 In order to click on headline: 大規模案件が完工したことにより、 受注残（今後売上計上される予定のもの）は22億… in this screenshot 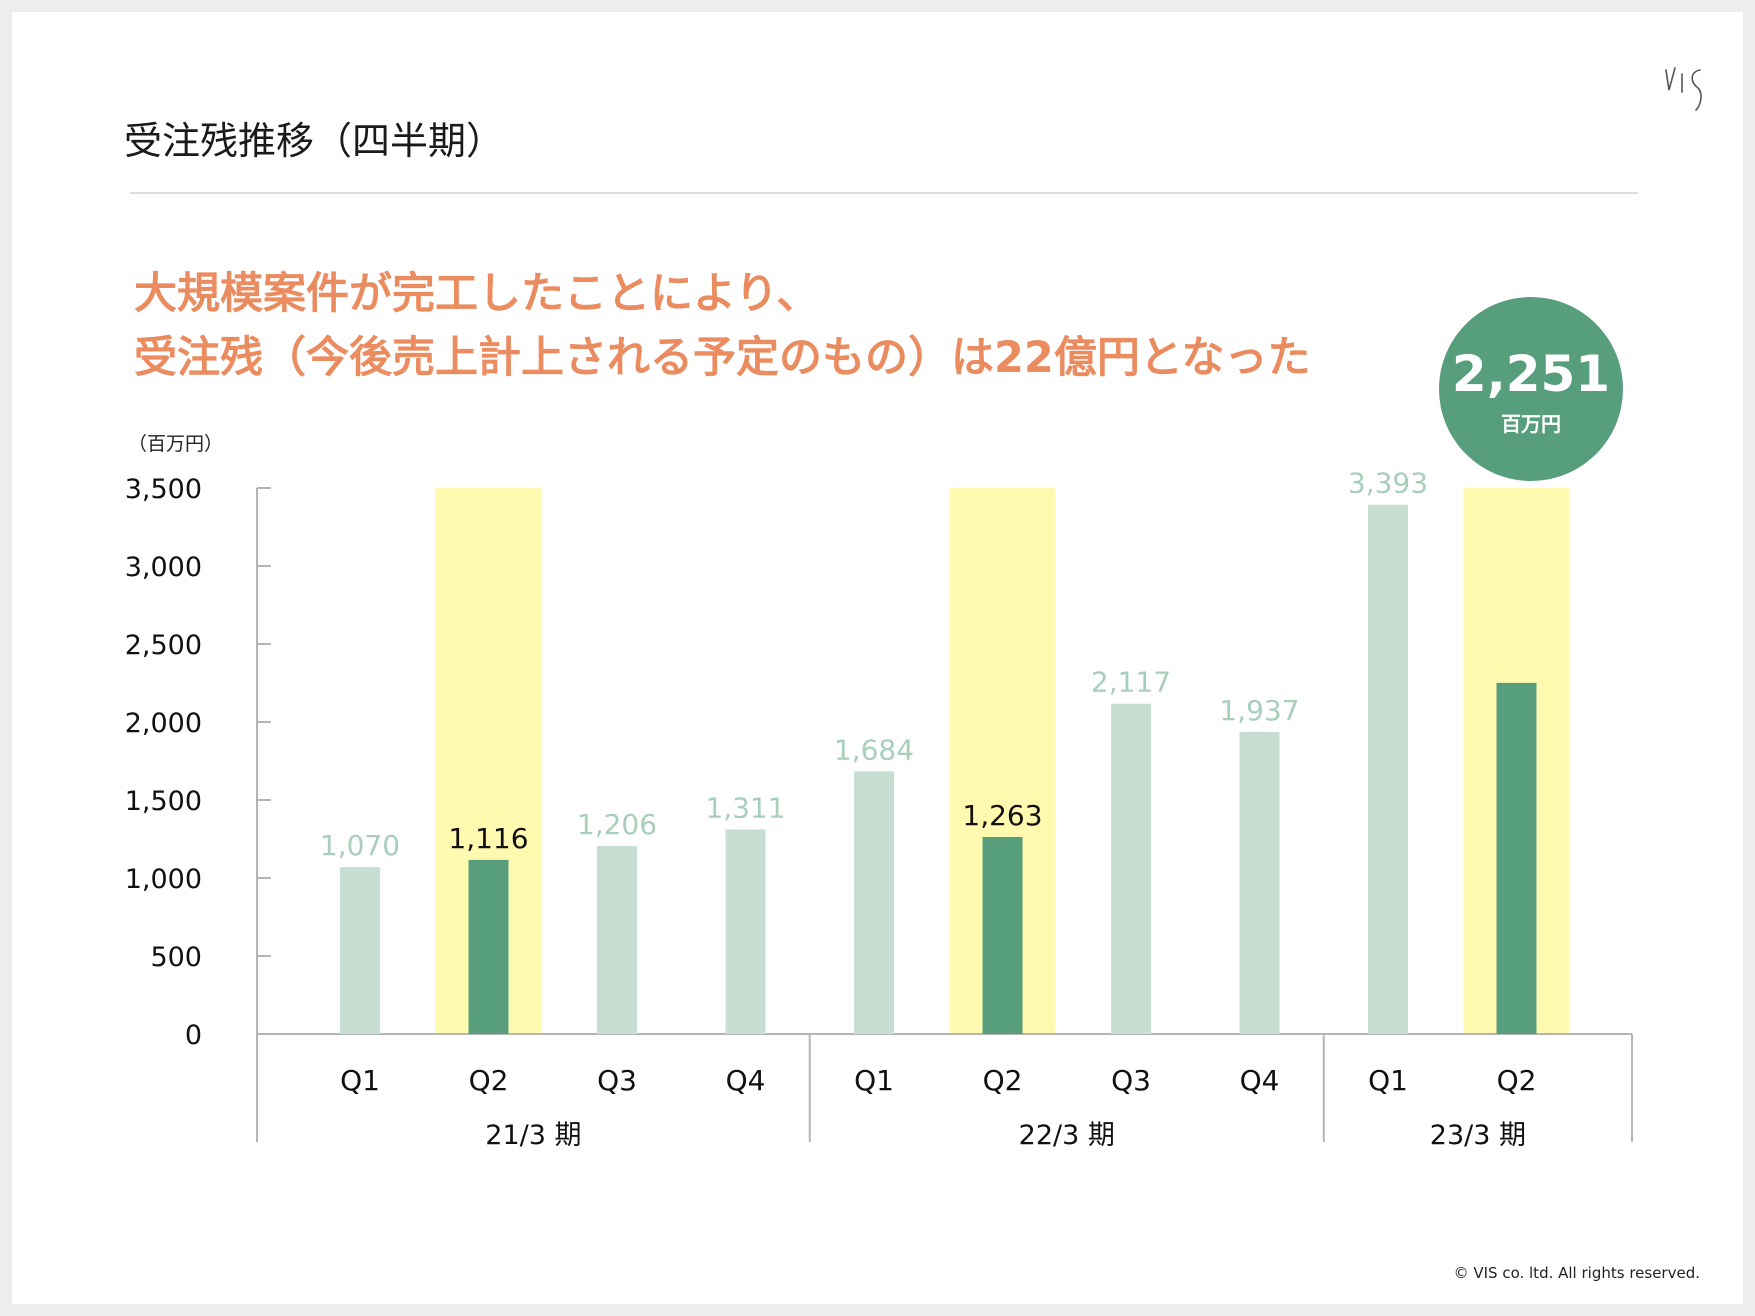, I will do `click(722, 326)`.